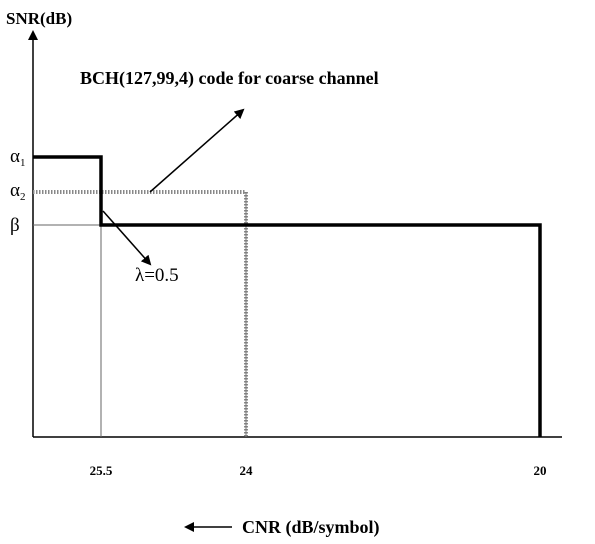  I want to click on level-label: β, so click(15, 225).